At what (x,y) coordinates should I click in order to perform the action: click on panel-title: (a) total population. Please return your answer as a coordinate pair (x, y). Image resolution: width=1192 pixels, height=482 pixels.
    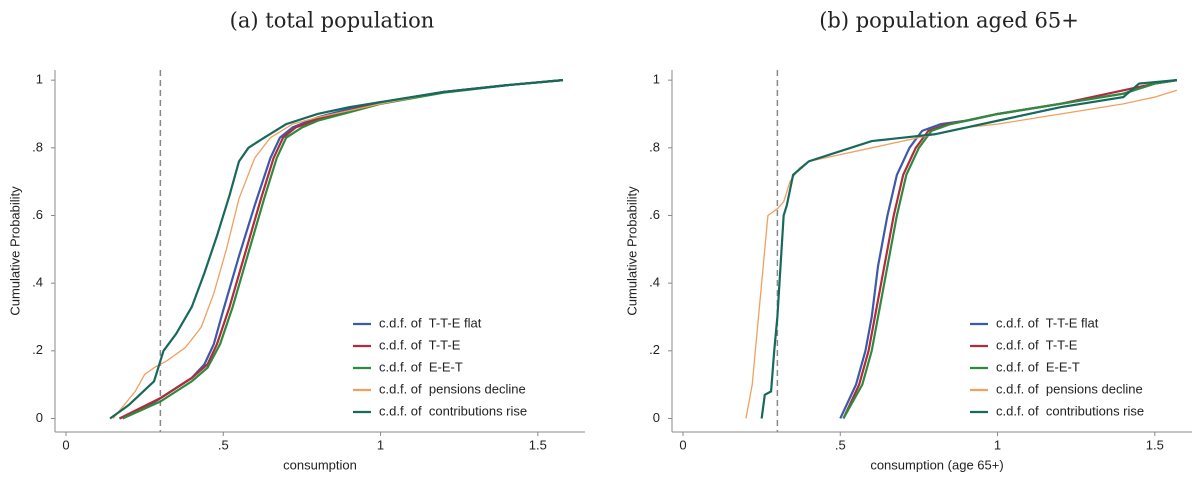
    Looking at the image, I should click on (332, 21).